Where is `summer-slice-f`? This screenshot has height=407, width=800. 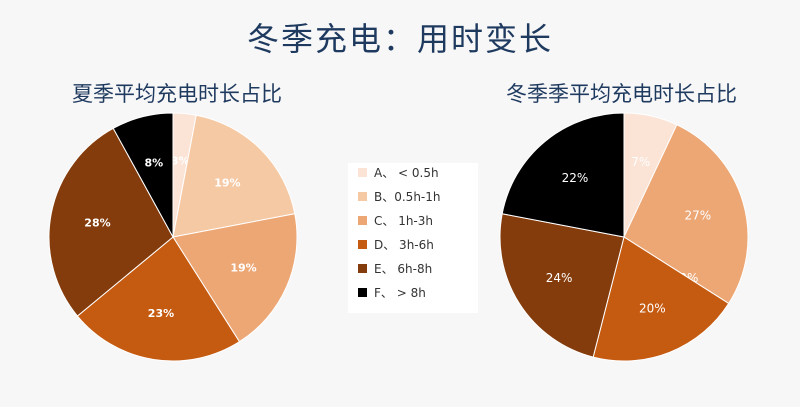 summer-slice-f is located at coordinates (143, 175).